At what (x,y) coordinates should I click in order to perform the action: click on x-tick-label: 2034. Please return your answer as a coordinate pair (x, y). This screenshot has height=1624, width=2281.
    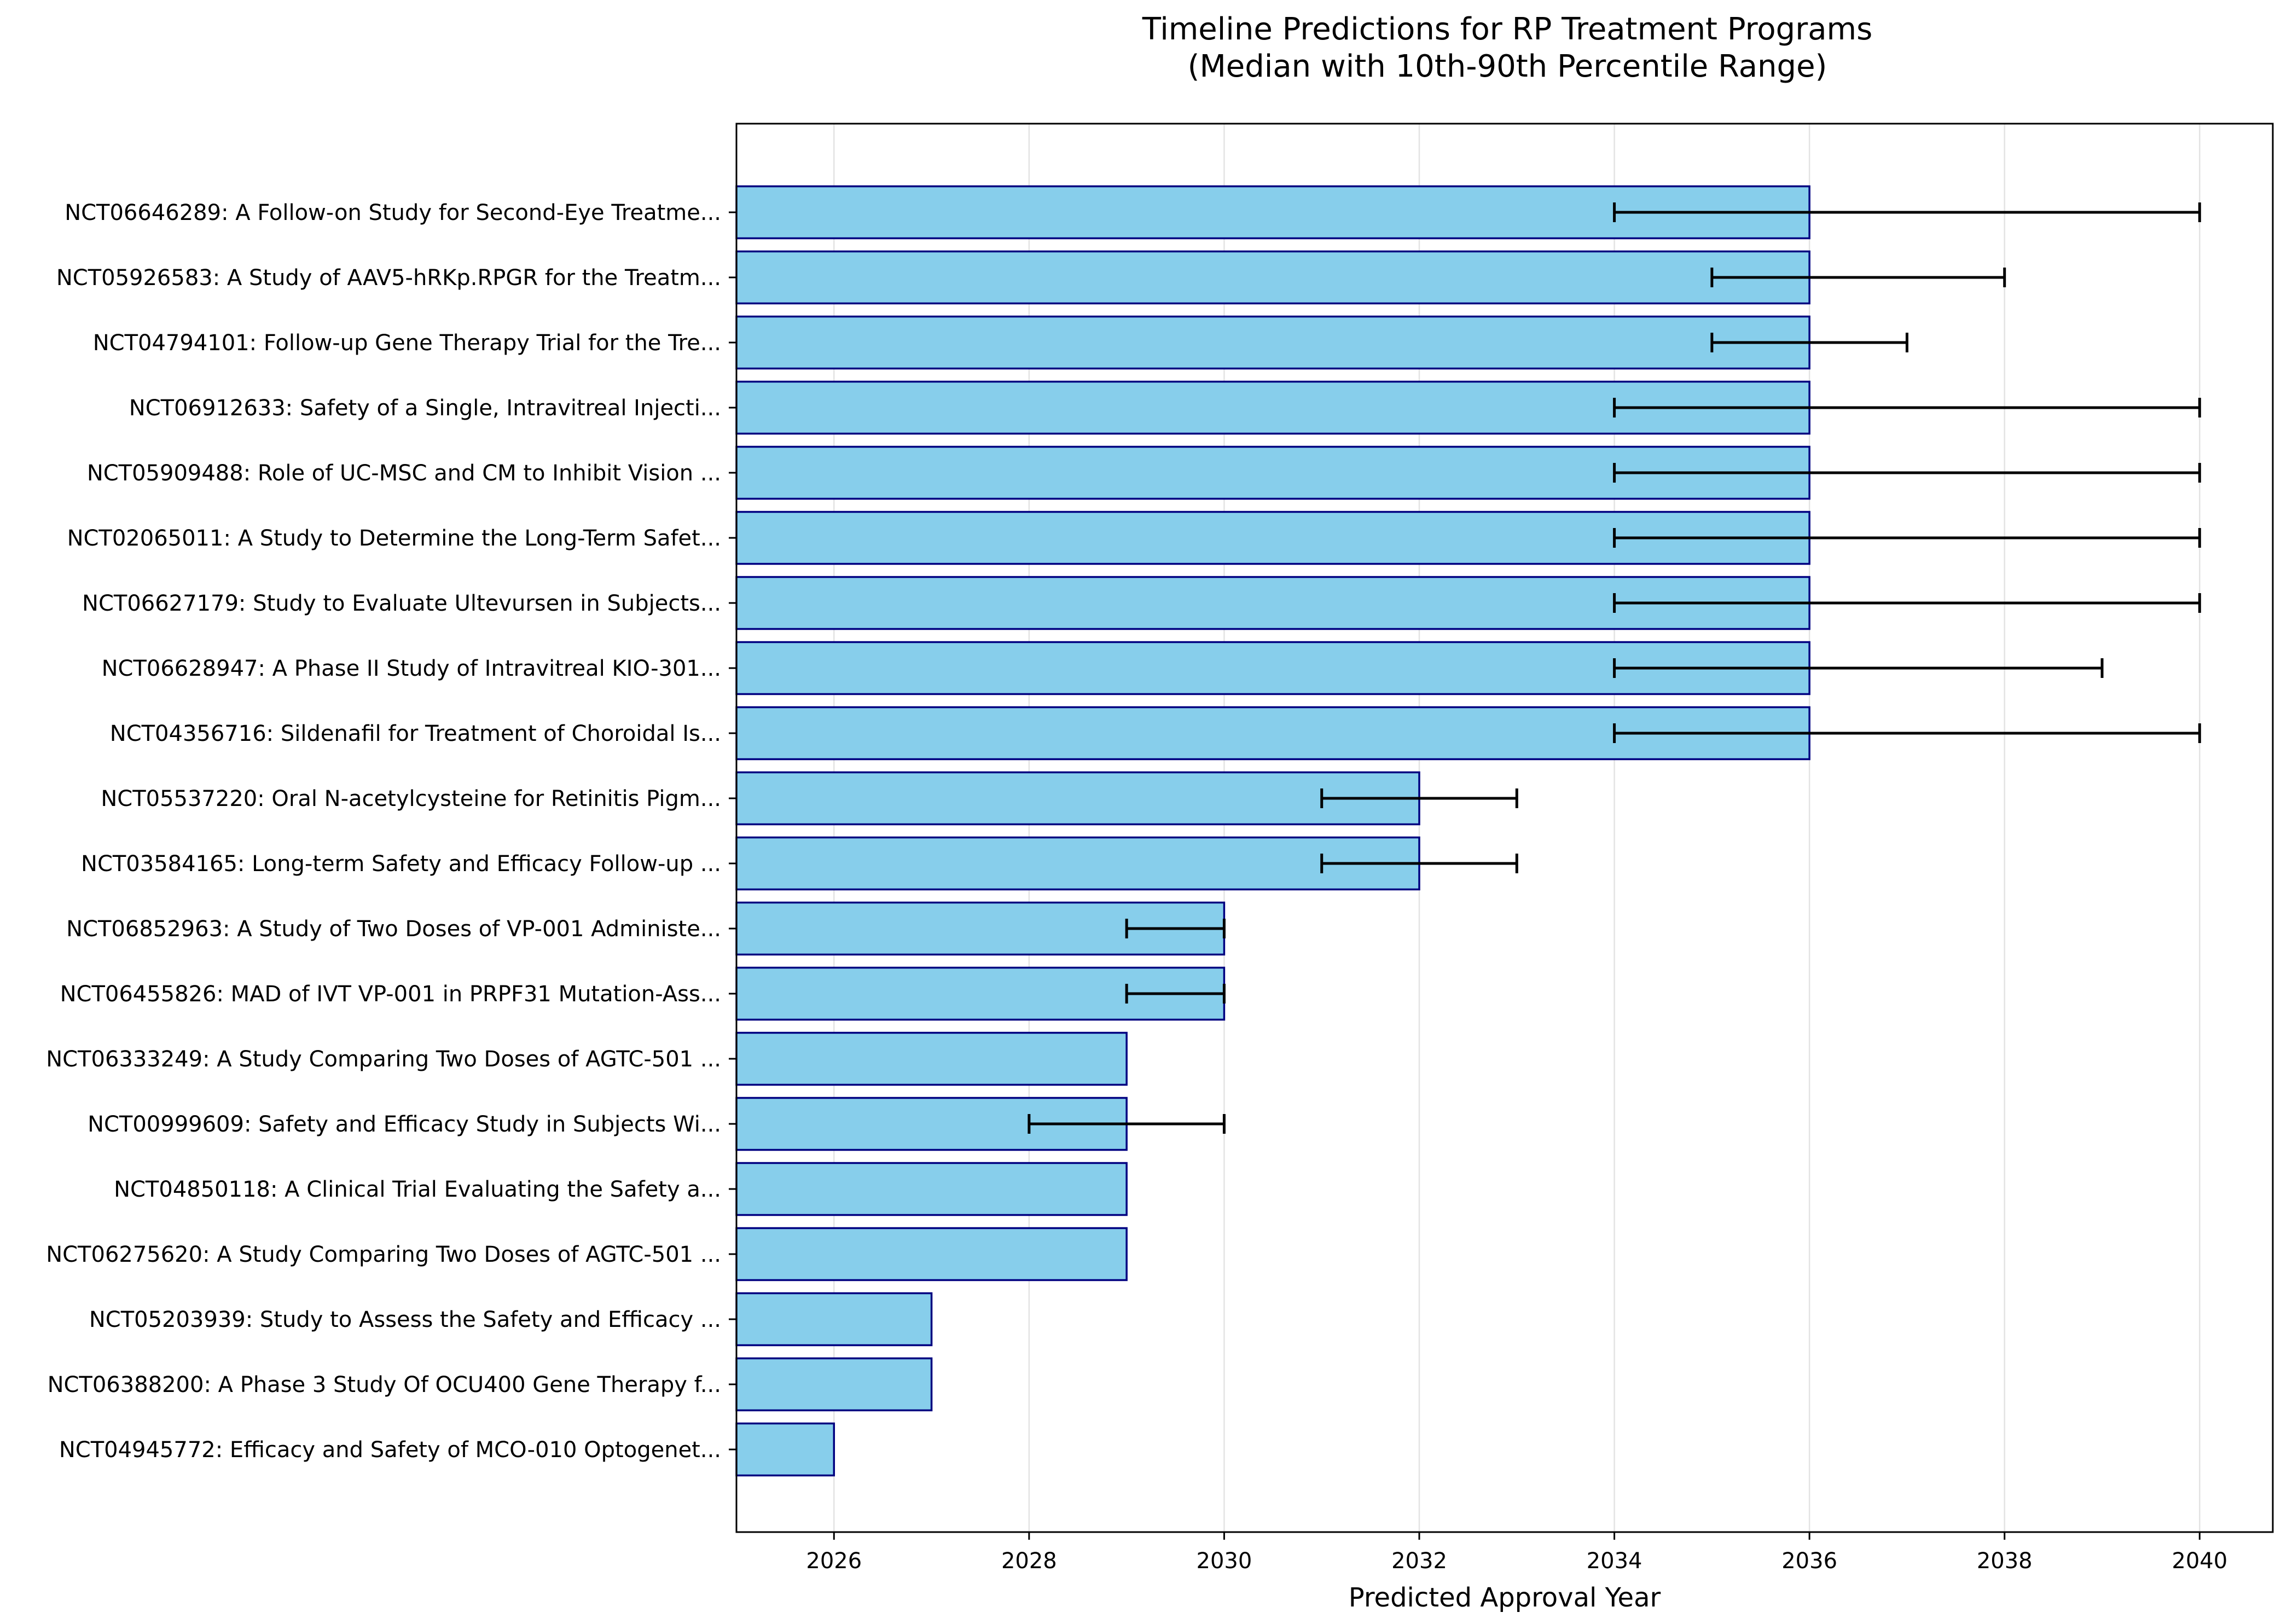
    Looking at the image, I should click on (1614, 1561).